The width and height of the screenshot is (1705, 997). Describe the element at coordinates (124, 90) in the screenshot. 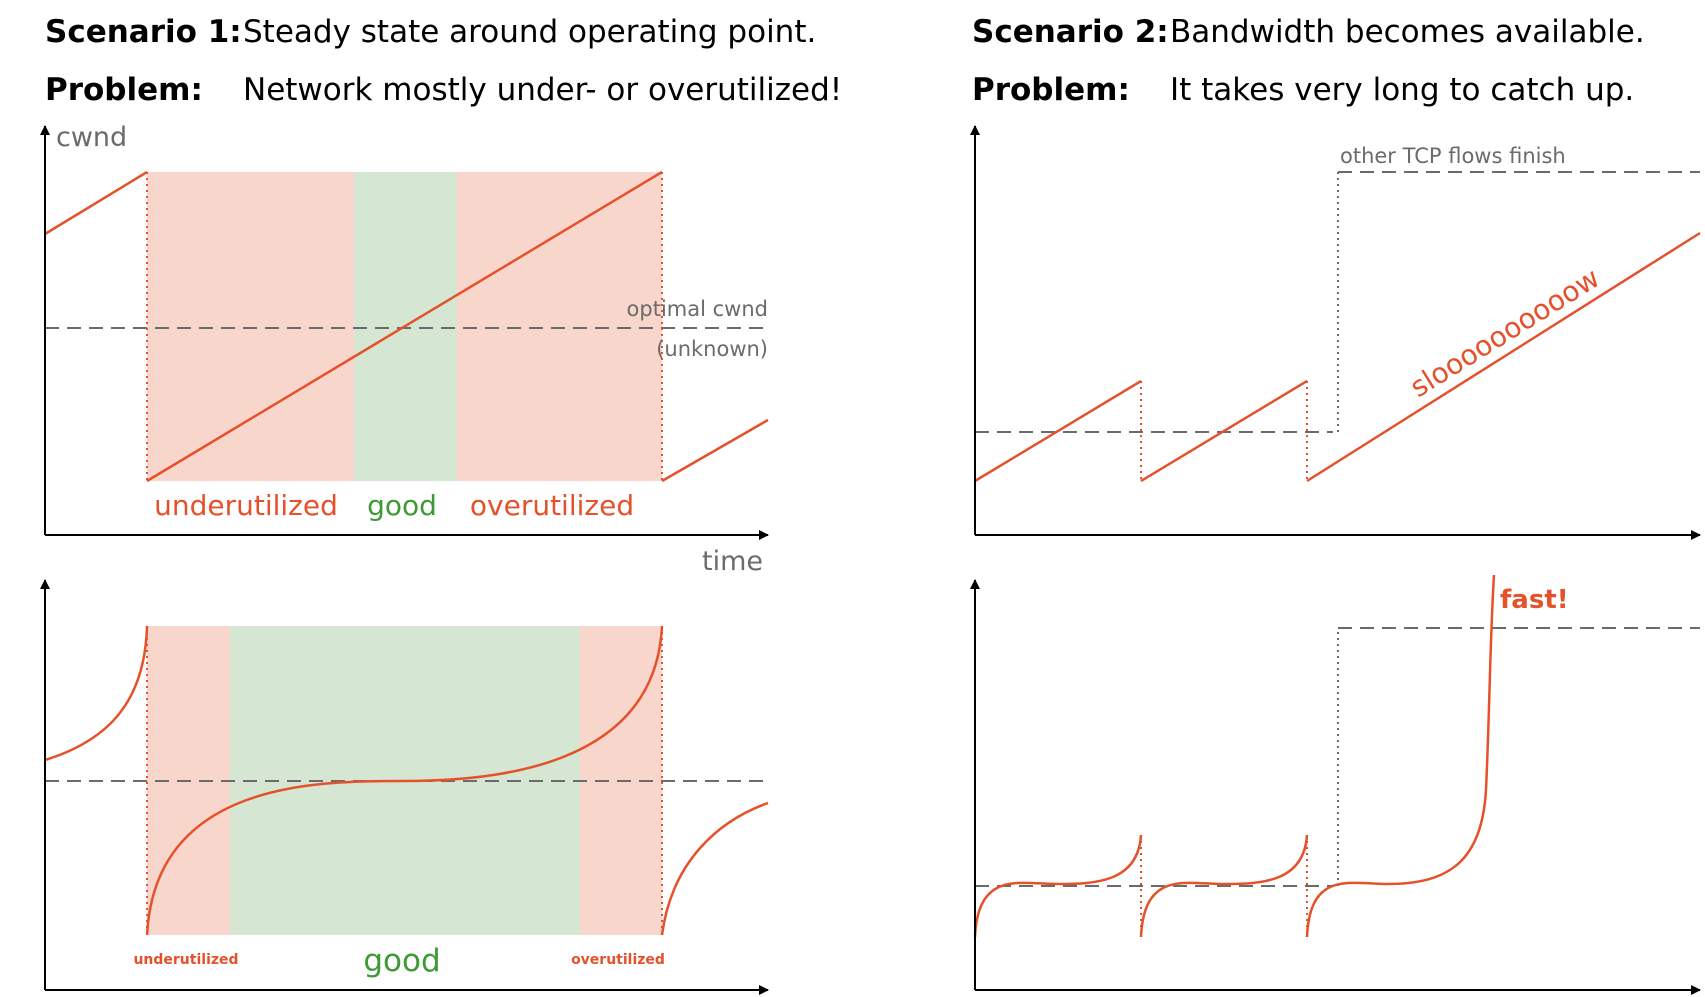

I see `scenario1-problem-label: Problem:` at that location.